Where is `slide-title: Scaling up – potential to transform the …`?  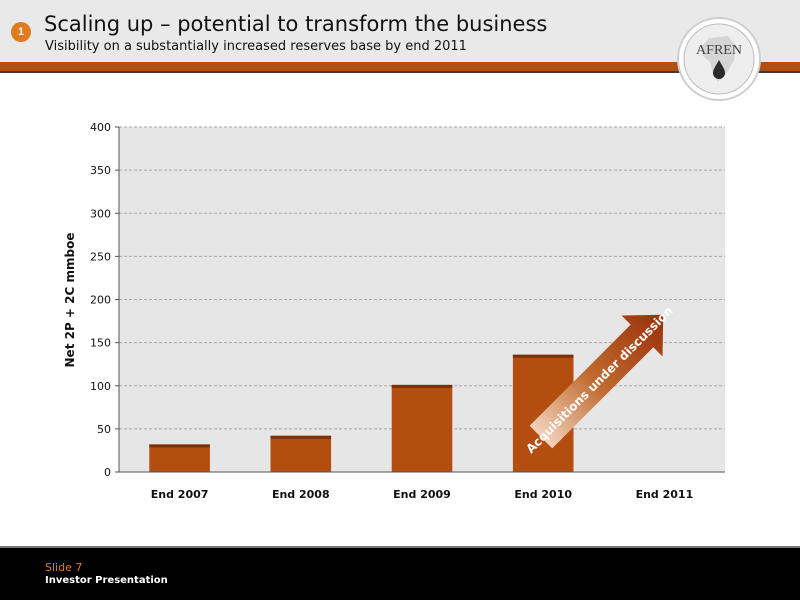 slide-title: Scaling up – potential to transform the … is located at coordinates (296, 24).